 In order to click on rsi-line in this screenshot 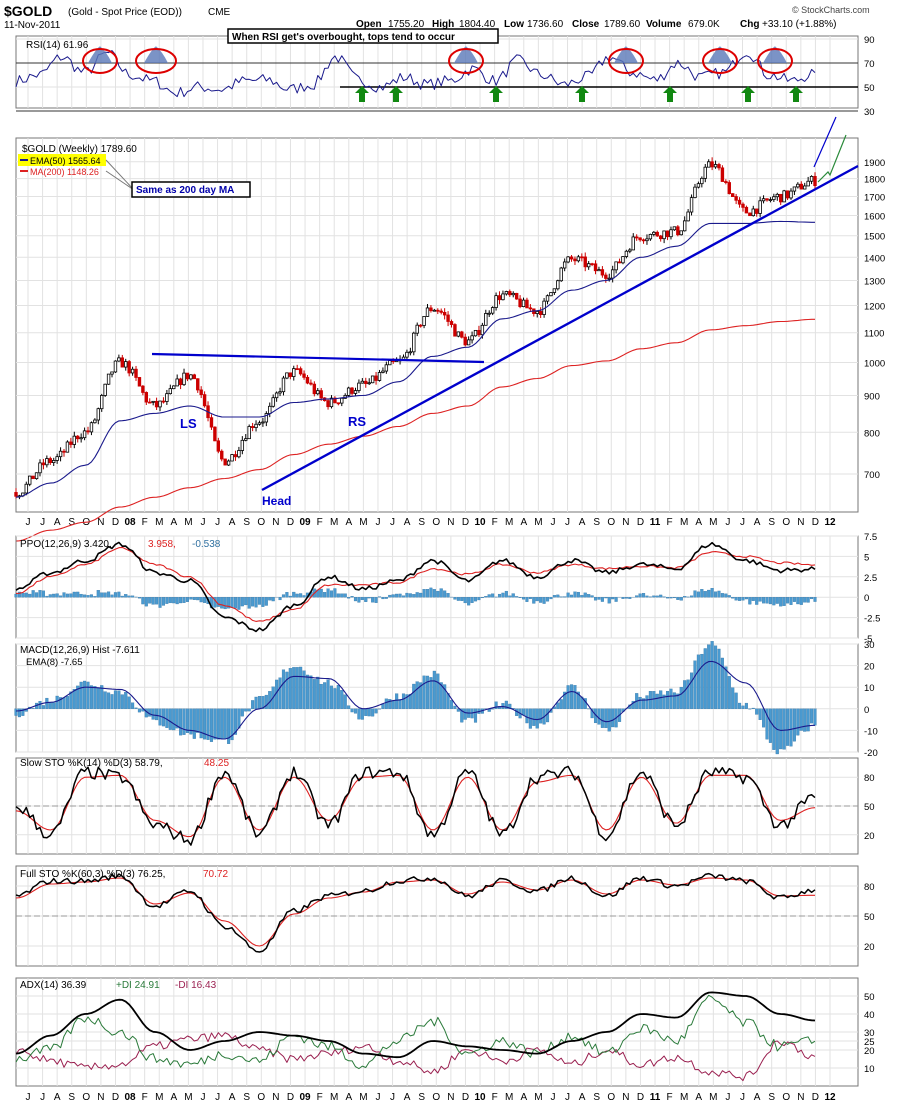, I will do `click(415, 74)`.